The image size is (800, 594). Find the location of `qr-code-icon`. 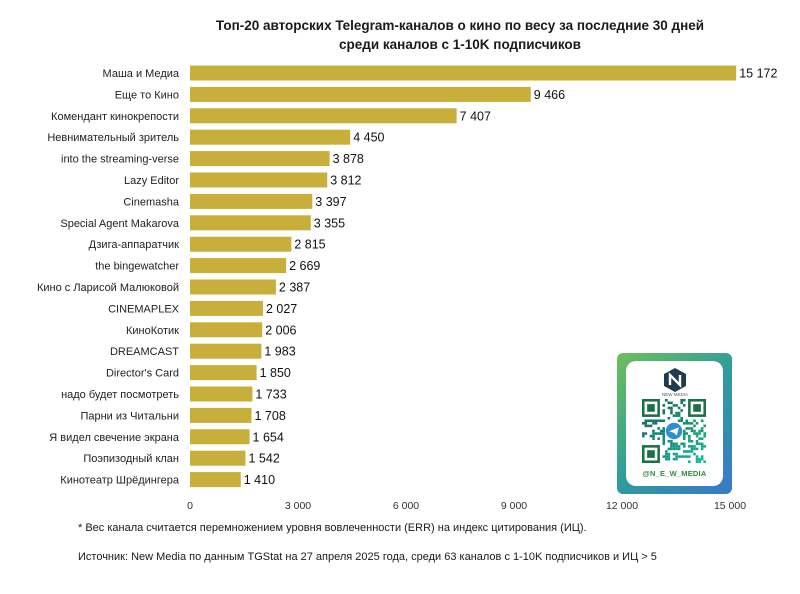

qr-code-icon is located at coordinates (674, 431).